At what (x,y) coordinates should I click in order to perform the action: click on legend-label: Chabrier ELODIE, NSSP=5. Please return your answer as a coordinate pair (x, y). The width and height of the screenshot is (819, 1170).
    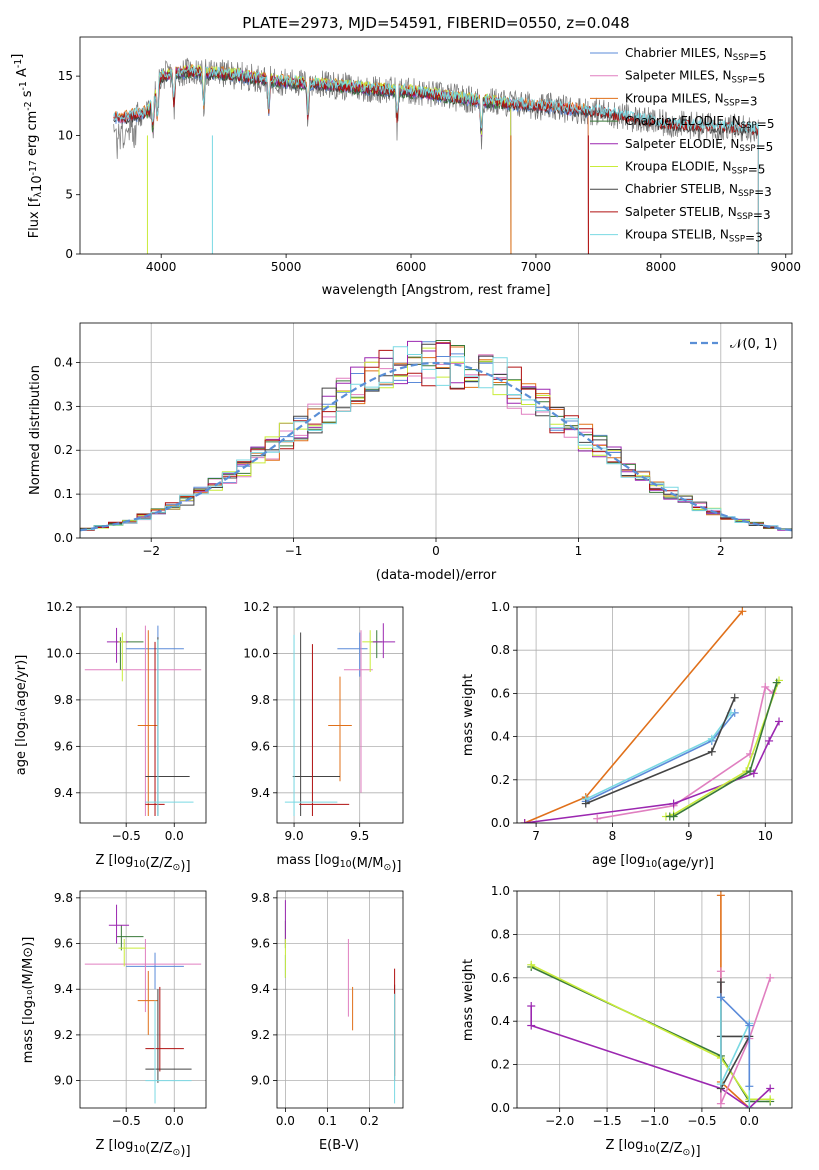
    Looking at the image, I should click on (699, 122).